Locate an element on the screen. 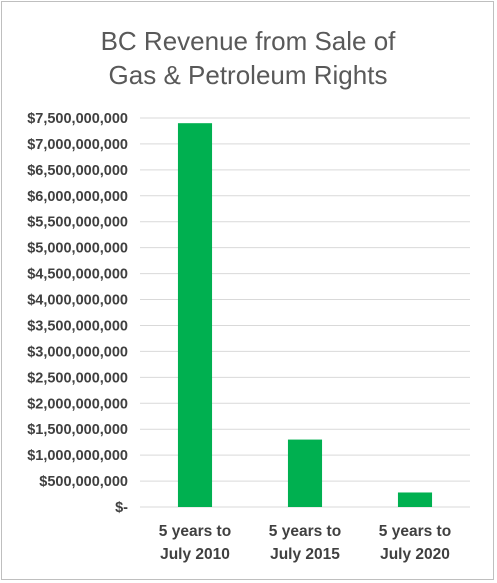 This screenshot has height=583, width=497. chart-title-line-1: BC Revenue from Sale of is located at coordinates (249, 41).